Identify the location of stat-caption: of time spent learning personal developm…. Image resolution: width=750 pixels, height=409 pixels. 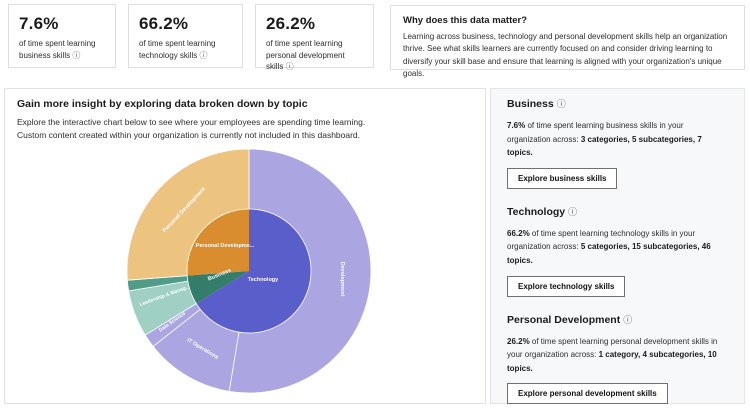
(305, 55).